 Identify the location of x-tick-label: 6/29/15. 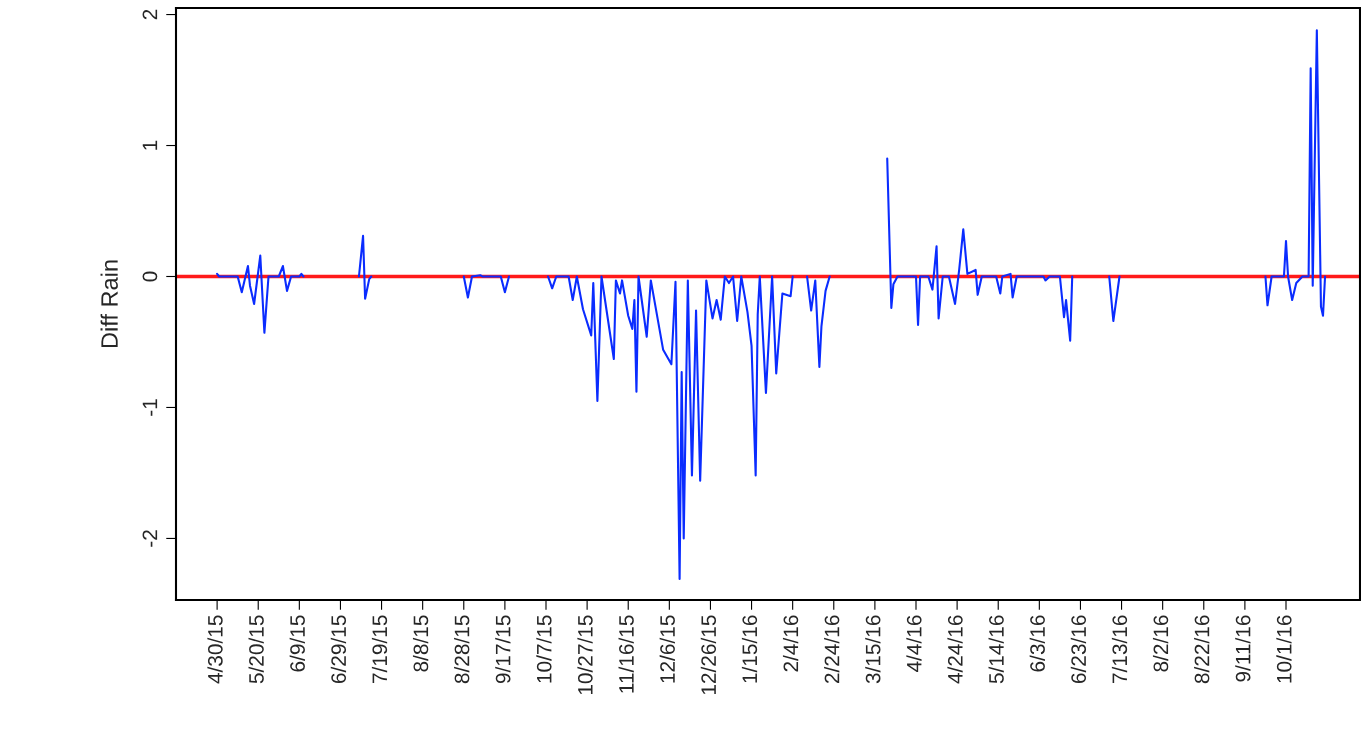
(338, 649).